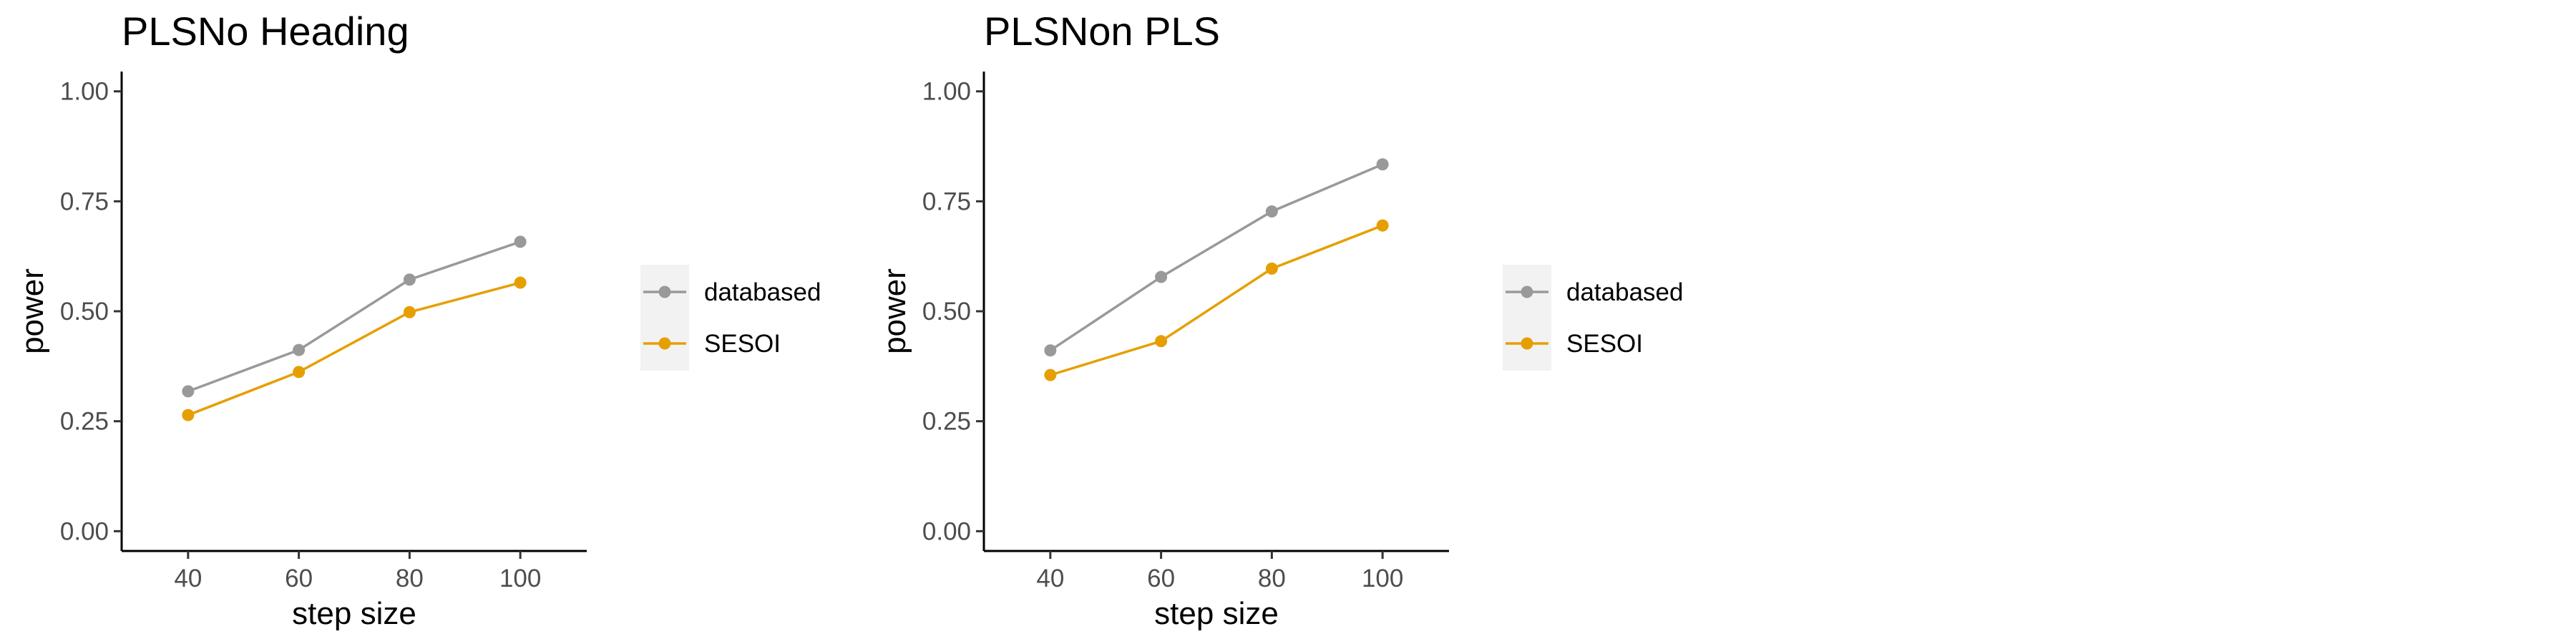 This screenshot has width=2576, height=644. What do you see at coordinates (1102, 31) in the screenshot?
I see `chart-title: PLSNon PLS` at bounding box center [1102, 31].